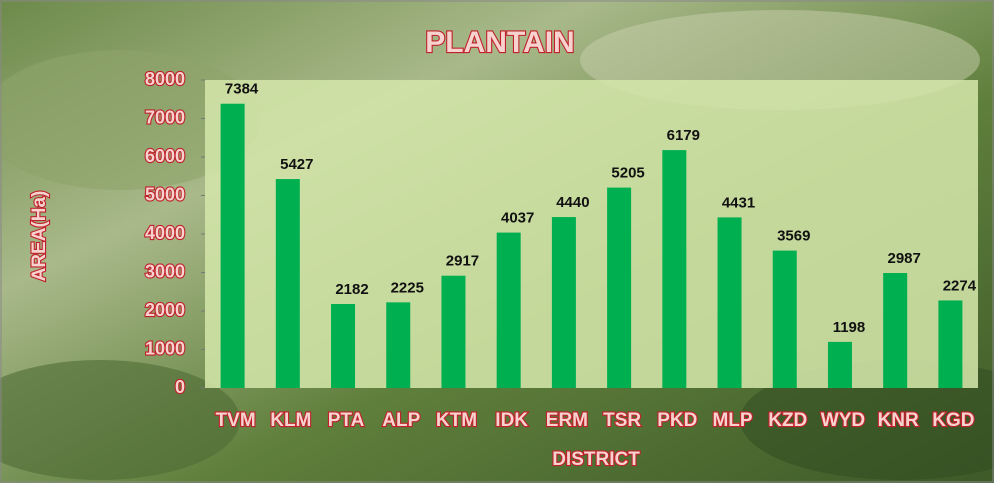  Describe the element at coordinates (567, 420) in the screenshot. I see `x-tick-label: ERM` at that location.